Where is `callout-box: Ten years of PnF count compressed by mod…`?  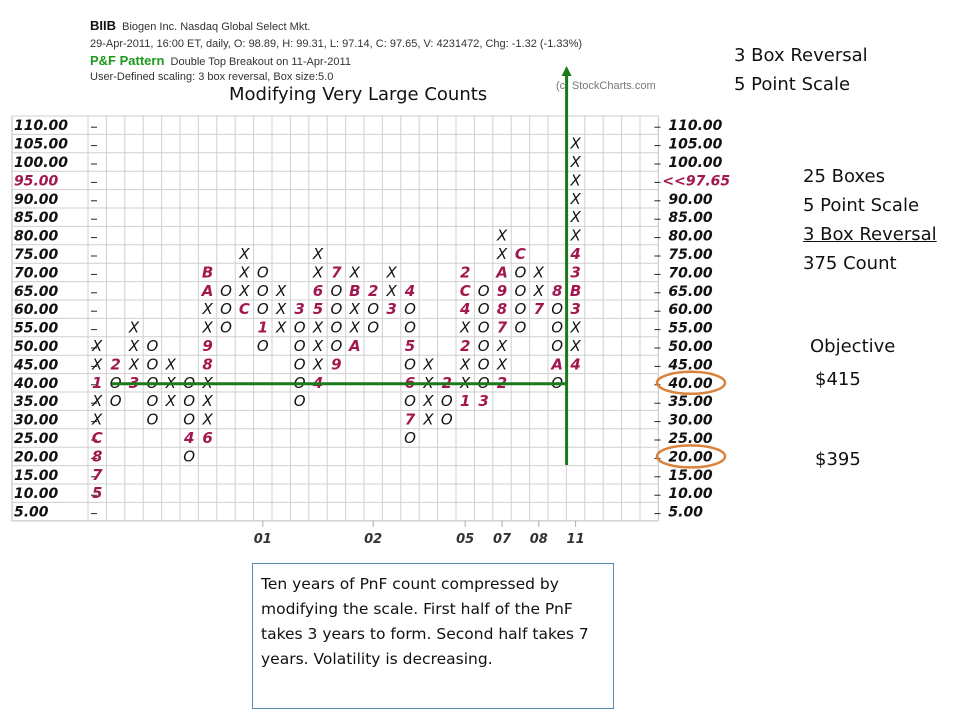
callout-box: Ten years of PnF count compressed by mod… is located at coordinates (433, 636).